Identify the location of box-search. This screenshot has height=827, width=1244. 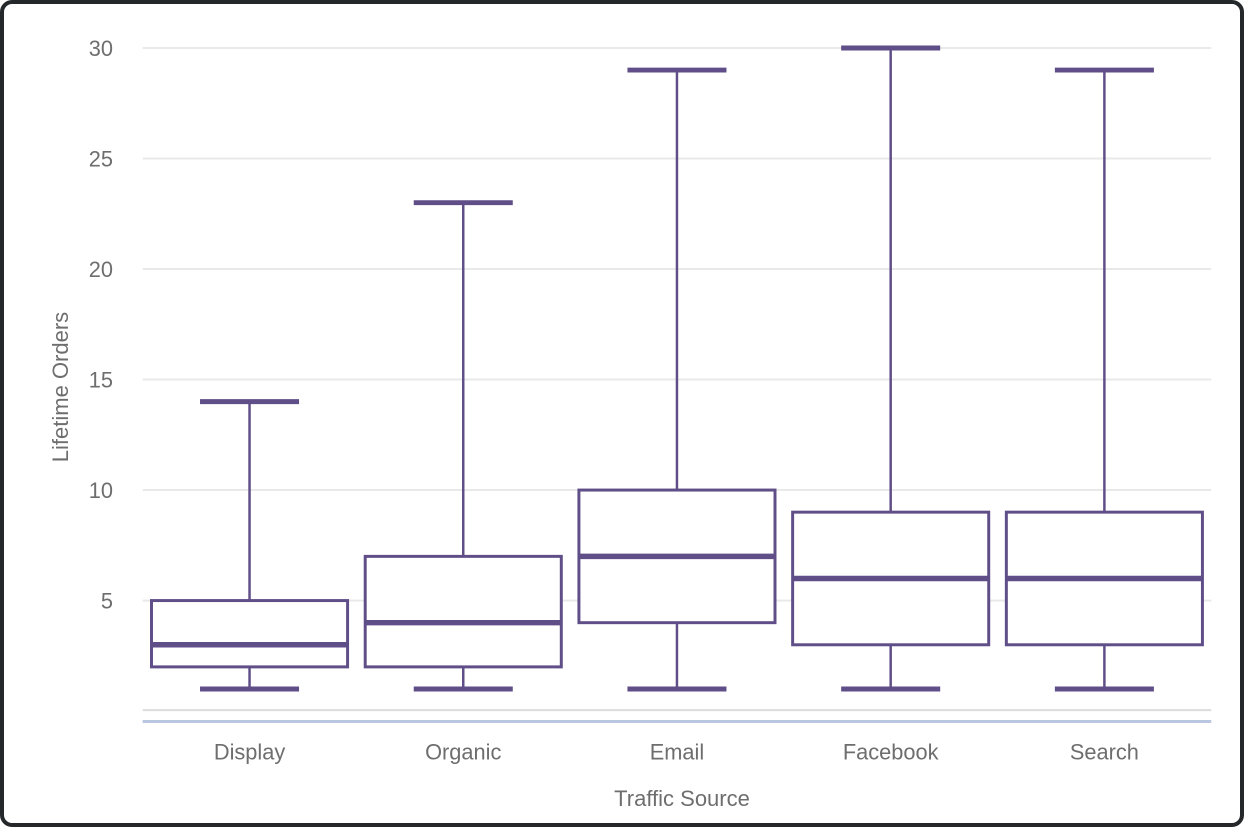
(1104, 379).